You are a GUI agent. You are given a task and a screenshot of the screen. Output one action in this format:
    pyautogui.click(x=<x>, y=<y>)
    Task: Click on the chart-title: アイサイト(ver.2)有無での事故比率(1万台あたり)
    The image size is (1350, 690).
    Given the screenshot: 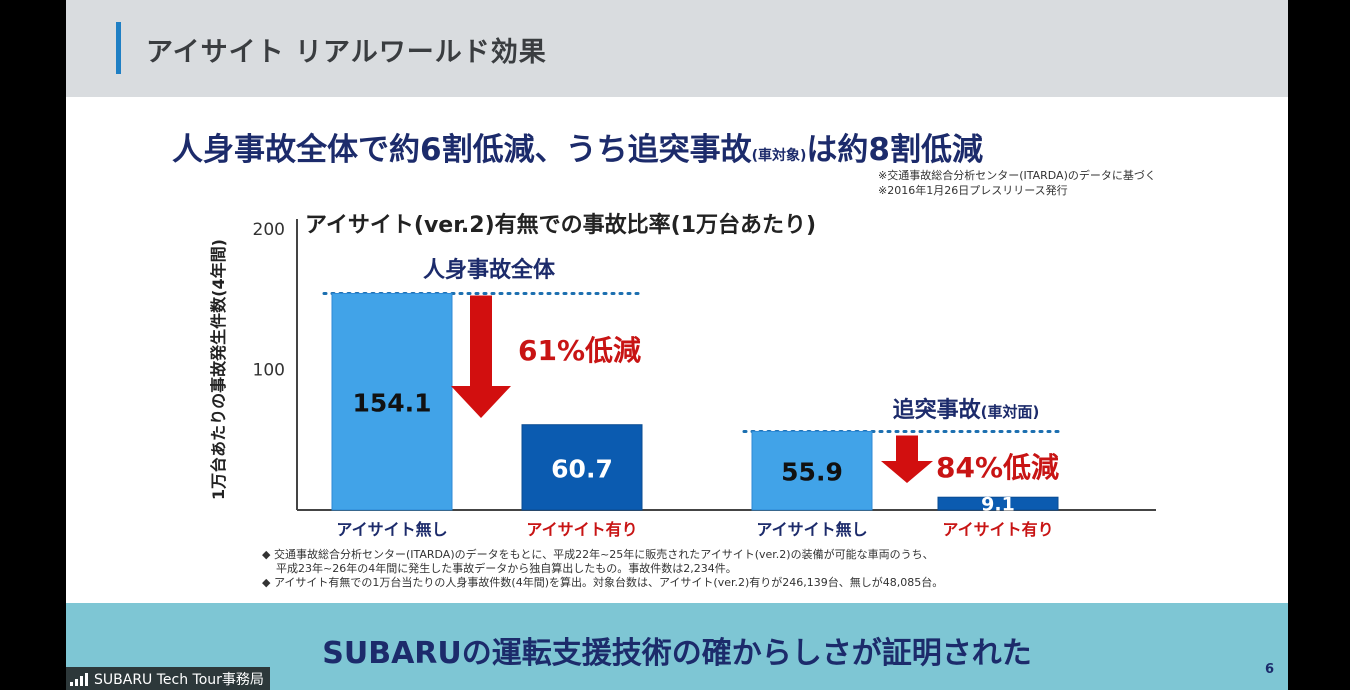 What is the action you would take?
    pyautogui.click(x=560, y=225)
    